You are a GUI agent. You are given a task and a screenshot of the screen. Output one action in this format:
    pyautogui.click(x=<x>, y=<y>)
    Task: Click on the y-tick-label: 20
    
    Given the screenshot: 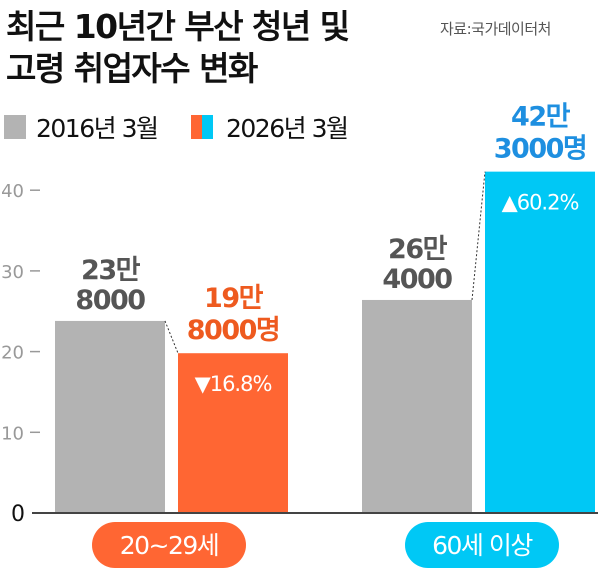 What is the action you would take?
    pyautogui.click(x=12, y=353)
    